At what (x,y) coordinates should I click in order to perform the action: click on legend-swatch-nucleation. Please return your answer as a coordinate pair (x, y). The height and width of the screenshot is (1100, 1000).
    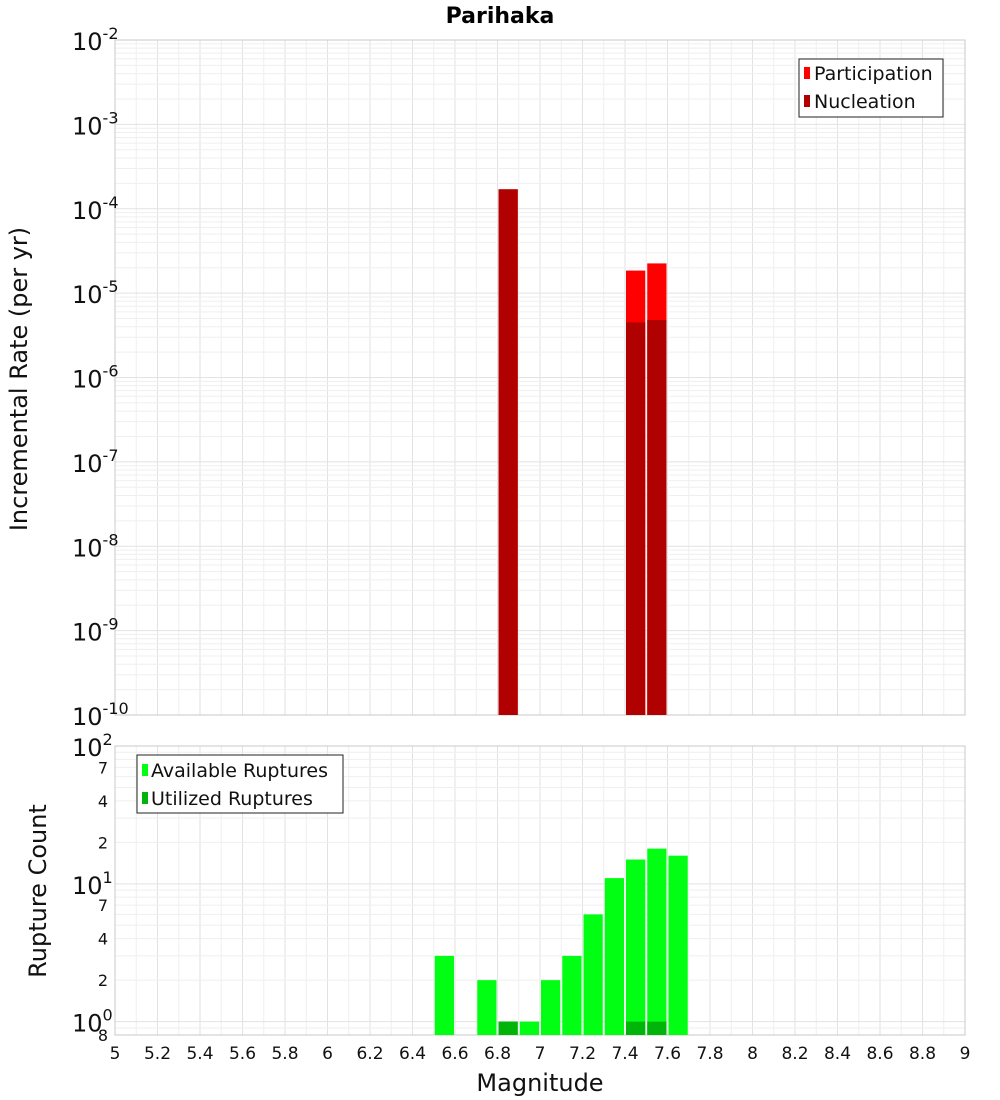
    Looking at the image, I should click on (807, 101).